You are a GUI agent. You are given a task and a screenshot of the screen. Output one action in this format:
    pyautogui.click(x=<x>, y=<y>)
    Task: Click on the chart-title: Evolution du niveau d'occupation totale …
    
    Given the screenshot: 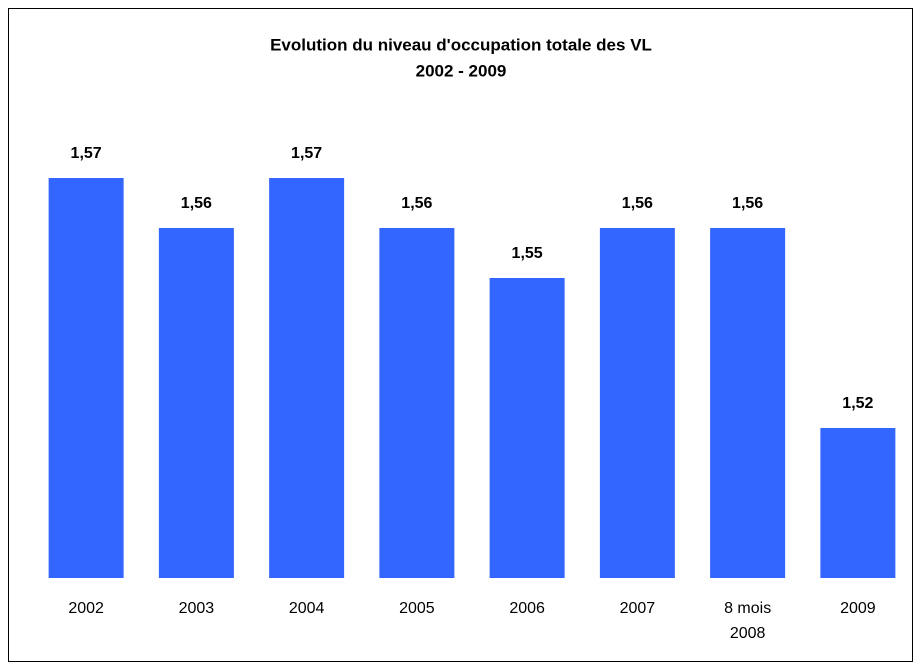 What is the action you would take?
    pyautogui.click(x=461, y=44)
    